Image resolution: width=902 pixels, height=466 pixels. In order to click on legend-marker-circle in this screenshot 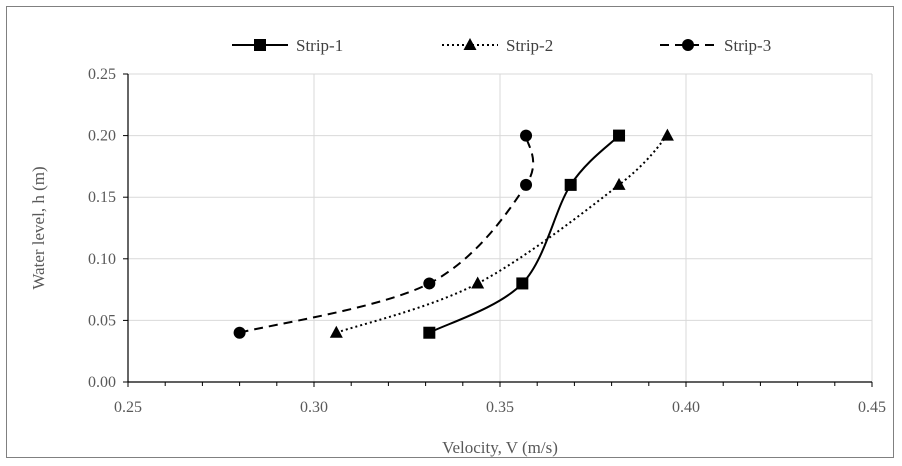, I will do `click(688, 45)`.